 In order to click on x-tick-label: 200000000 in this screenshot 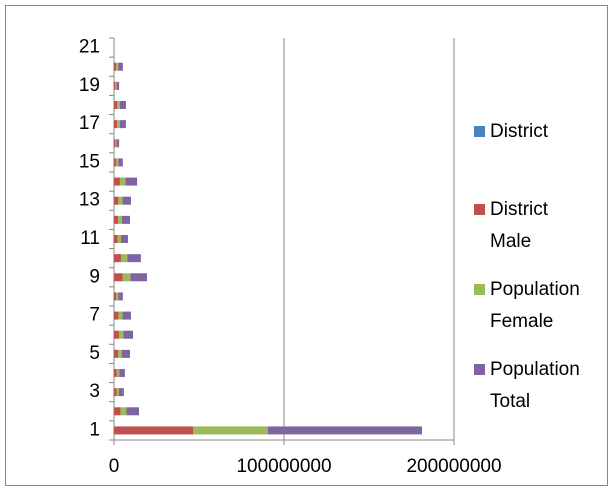, I will do `click(453, 466)`.